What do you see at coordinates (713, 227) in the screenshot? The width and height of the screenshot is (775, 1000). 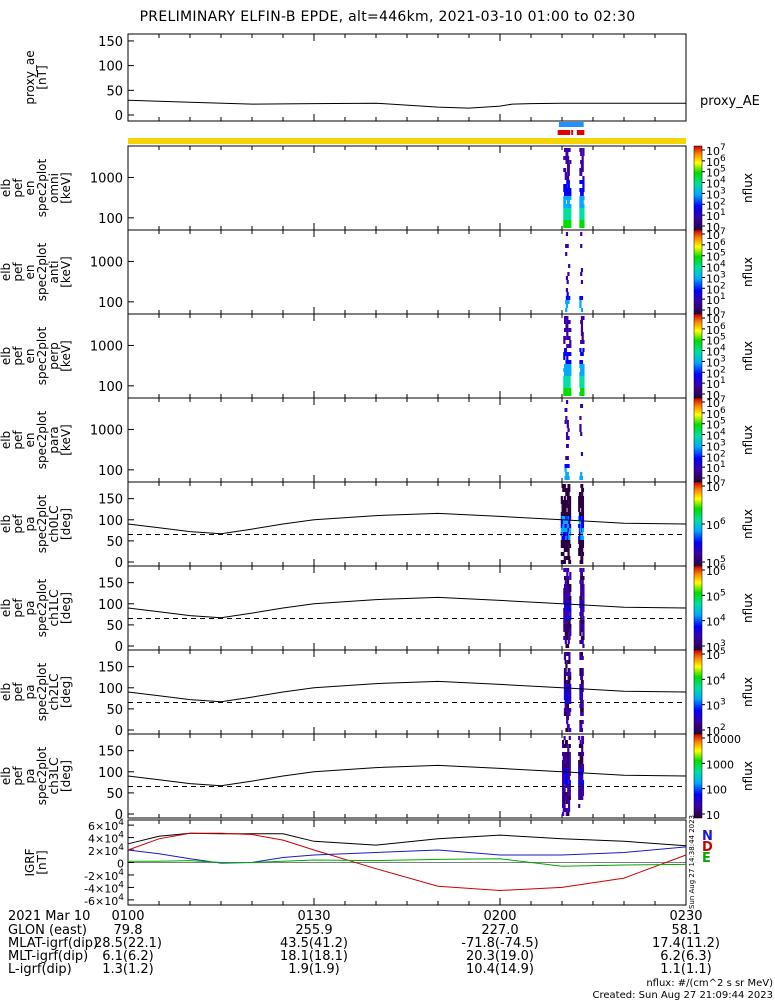 I see `colorbar-tick-label: 10` at bounding box center [713, 227].